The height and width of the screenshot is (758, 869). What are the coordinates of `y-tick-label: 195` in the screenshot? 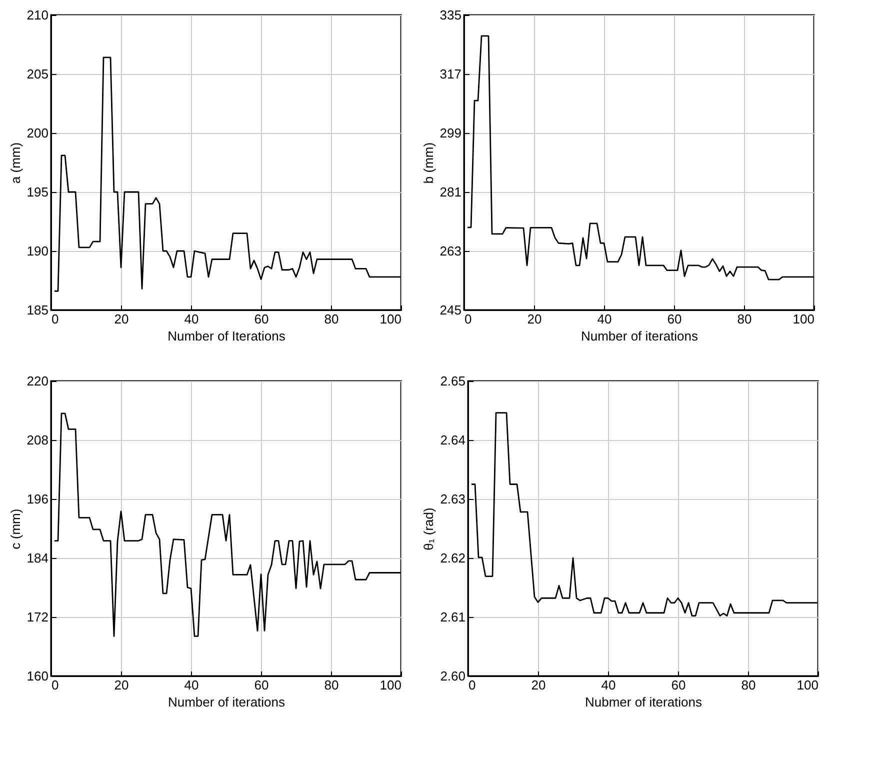 It's located at (37, 192).